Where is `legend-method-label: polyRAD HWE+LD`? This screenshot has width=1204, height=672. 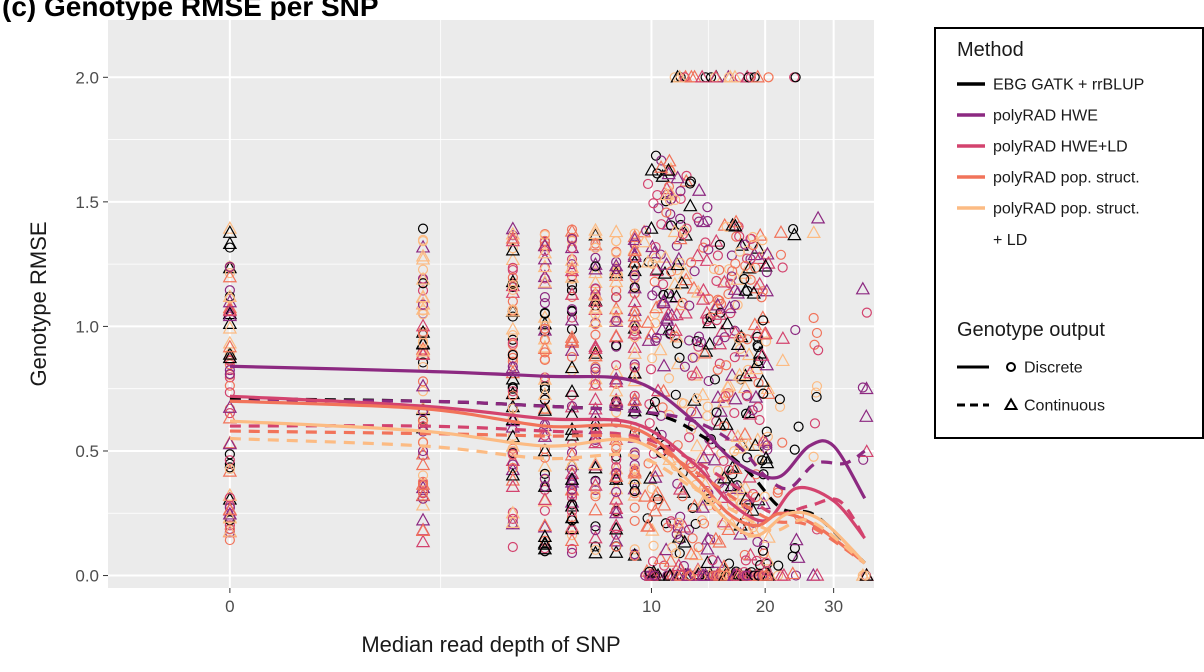 legend-method-label: polyRAD HWE+LD is located at coordinates (1060, 147).